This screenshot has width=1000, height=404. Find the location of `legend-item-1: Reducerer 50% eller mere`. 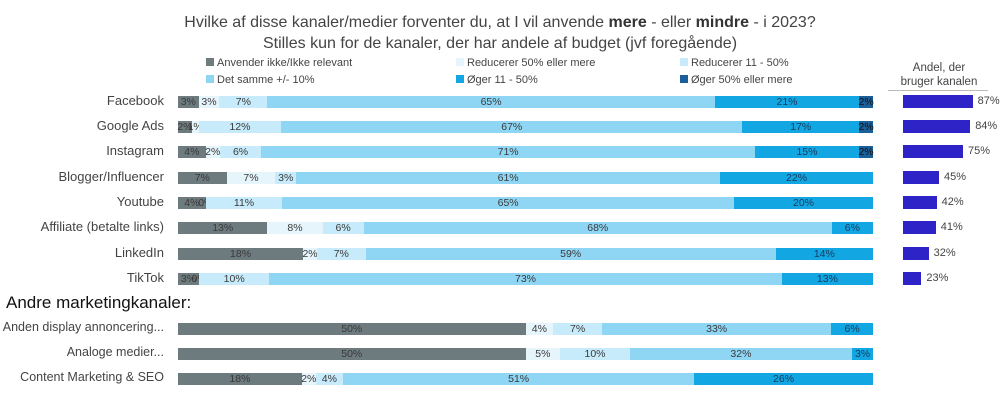

legend-item-1: Reducerer 50% eller mere is located at coordinates (525, 63).